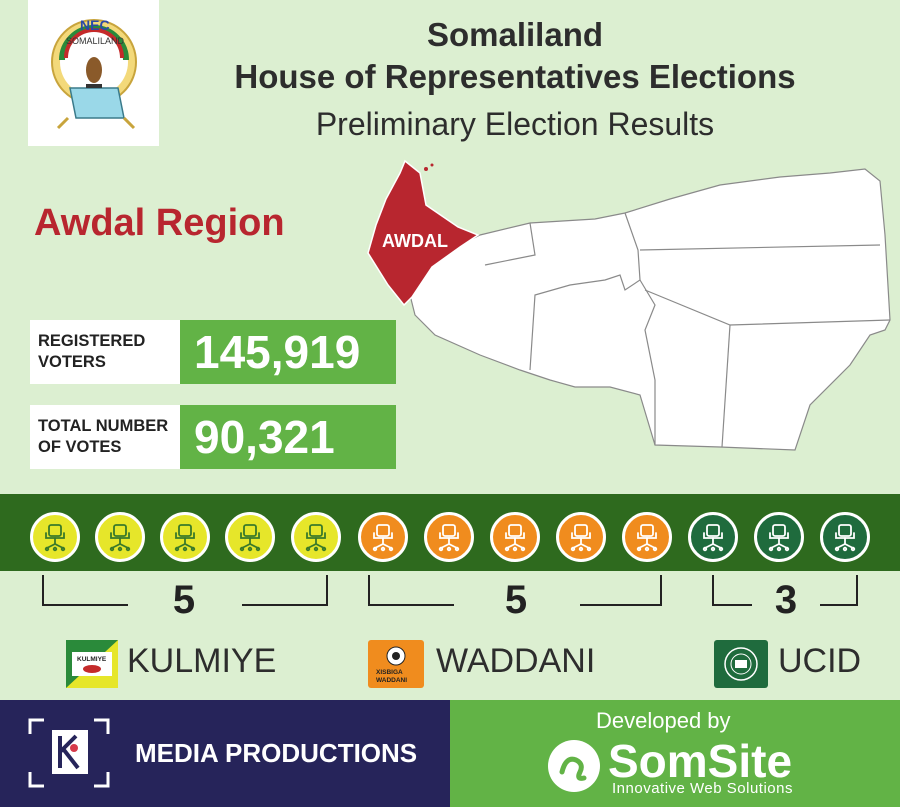 This screenshot has width=900, height=807. Describe the element at coordinates (389, 672) in the screenshot. I see `waddani-logo-text-1: XISBIGA` at that location.